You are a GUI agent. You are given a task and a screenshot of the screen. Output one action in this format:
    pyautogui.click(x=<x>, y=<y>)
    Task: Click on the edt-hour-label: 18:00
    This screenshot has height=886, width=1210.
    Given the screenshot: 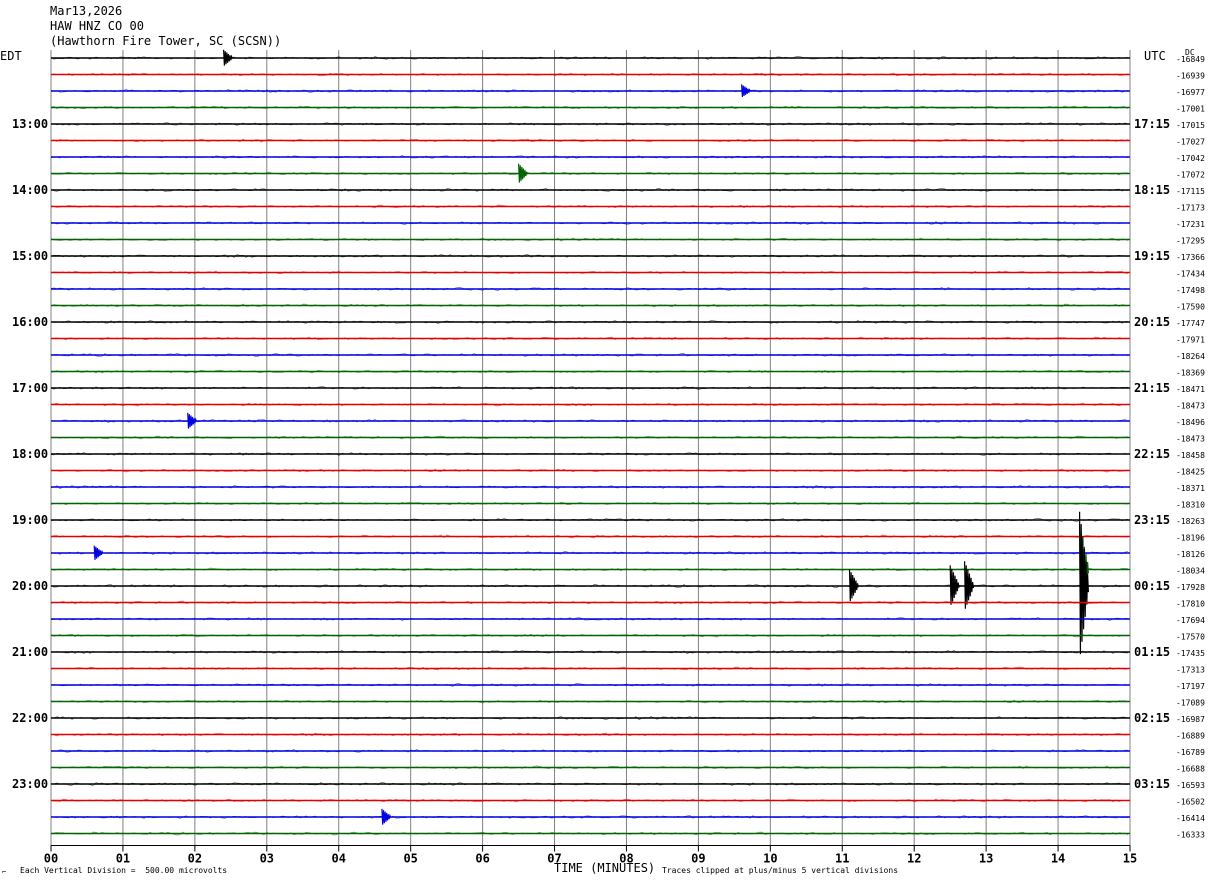 What is the action you would take?
    pyautogui.click(x=30, y=454)
    